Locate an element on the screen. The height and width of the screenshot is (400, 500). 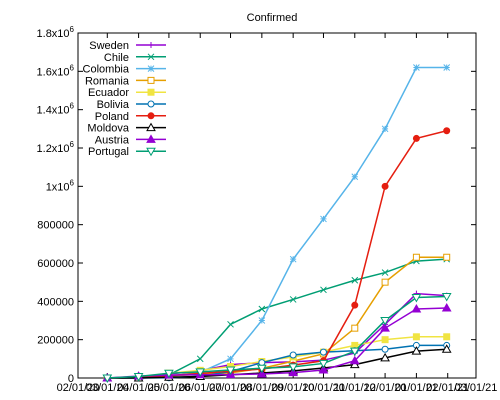
legend-label: Portugal is located at coordinates (108, 152).